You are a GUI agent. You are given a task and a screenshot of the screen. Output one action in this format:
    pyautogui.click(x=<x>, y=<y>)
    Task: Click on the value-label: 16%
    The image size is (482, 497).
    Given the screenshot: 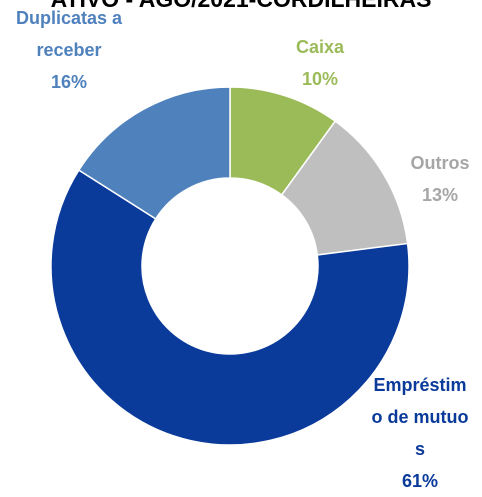 What is the action you would take?
    pyautogui.click(x=69, y=82)
    